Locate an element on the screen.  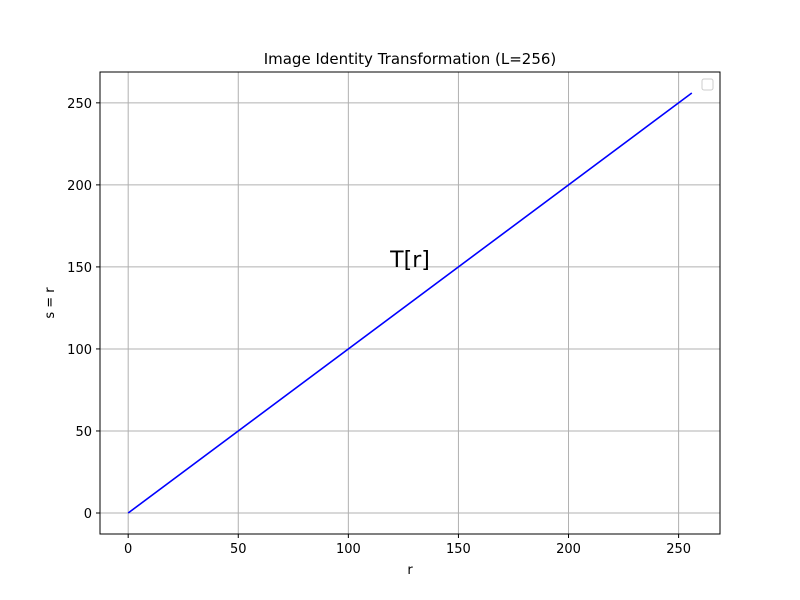
y-tick-label: 50 is located at coordinates (83, 432).